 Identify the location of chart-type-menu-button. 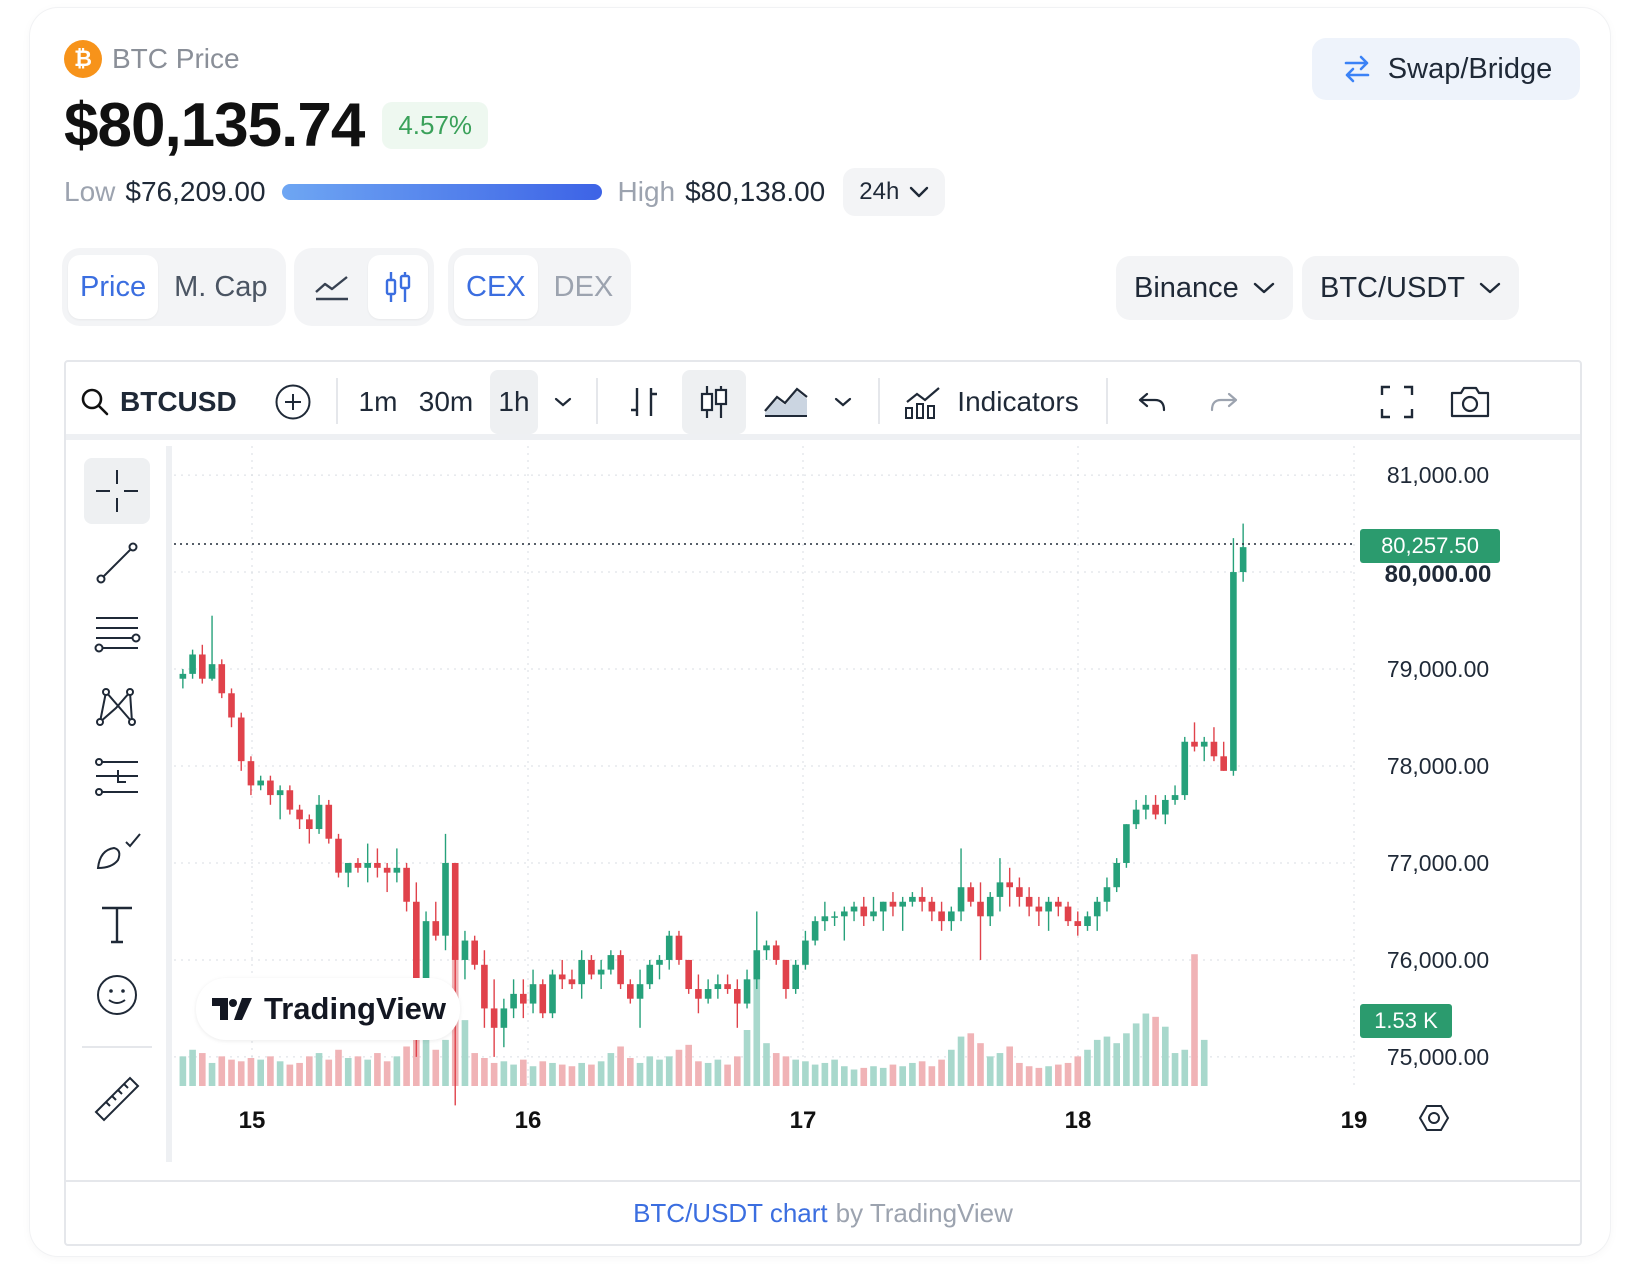
(843, 402).